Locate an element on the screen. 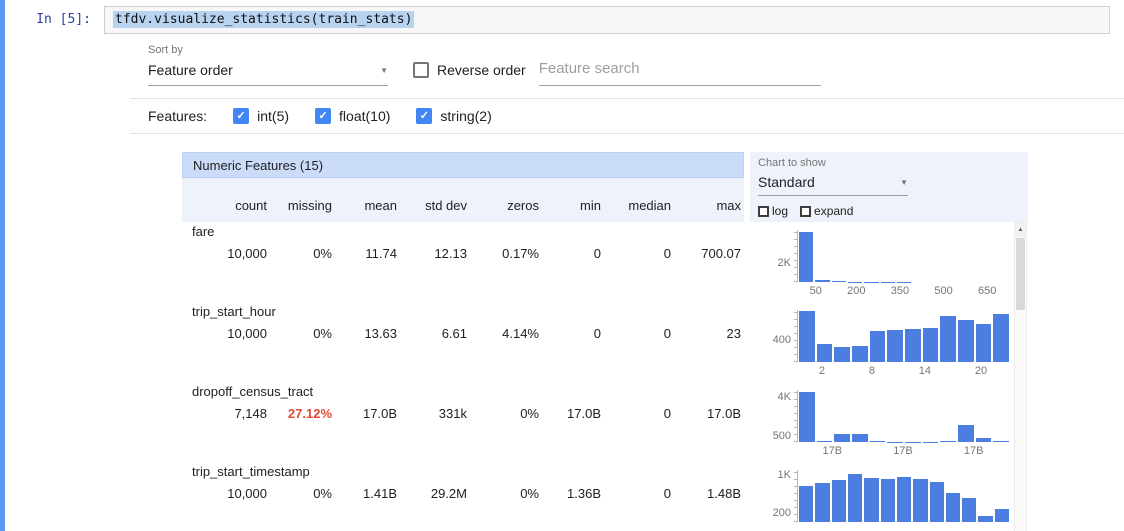  column-header-missing: missing is located at coordinates (309, 205).